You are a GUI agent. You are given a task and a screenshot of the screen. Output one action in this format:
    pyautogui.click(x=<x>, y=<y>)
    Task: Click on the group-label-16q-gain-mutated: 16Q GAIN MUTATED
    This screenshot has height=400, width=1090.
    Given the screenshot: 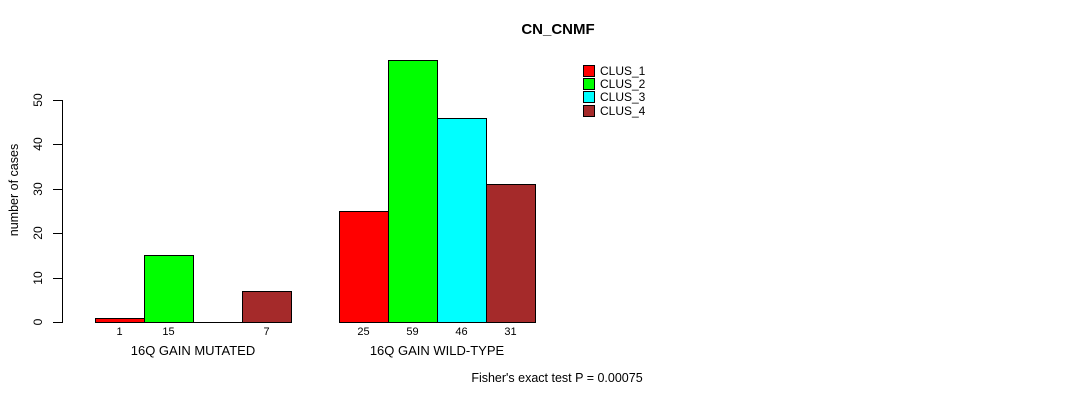 What is the action you would take?
    pyautogui.click(x=193, y=350)
    